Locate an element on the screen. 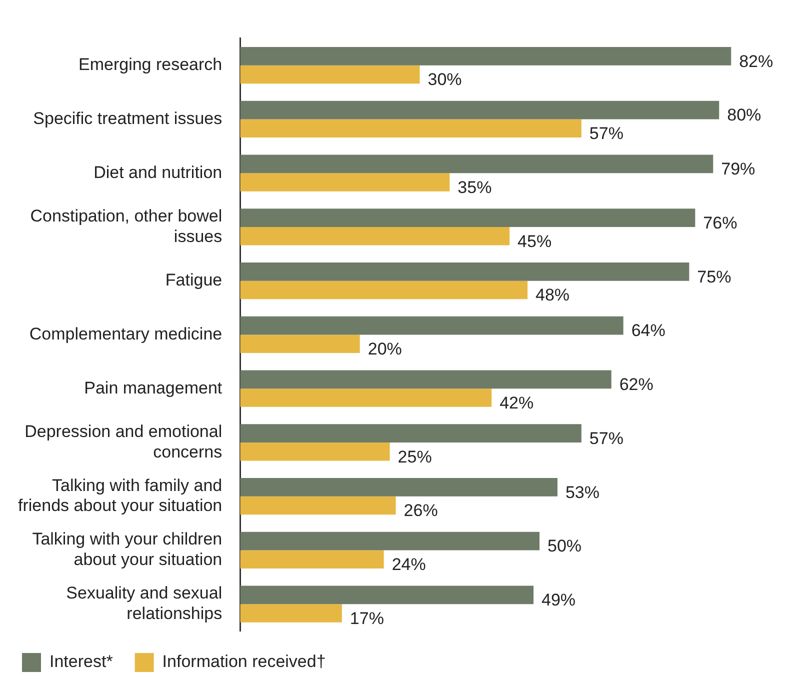  data-label: 76% is located at coordinates (720, 222).